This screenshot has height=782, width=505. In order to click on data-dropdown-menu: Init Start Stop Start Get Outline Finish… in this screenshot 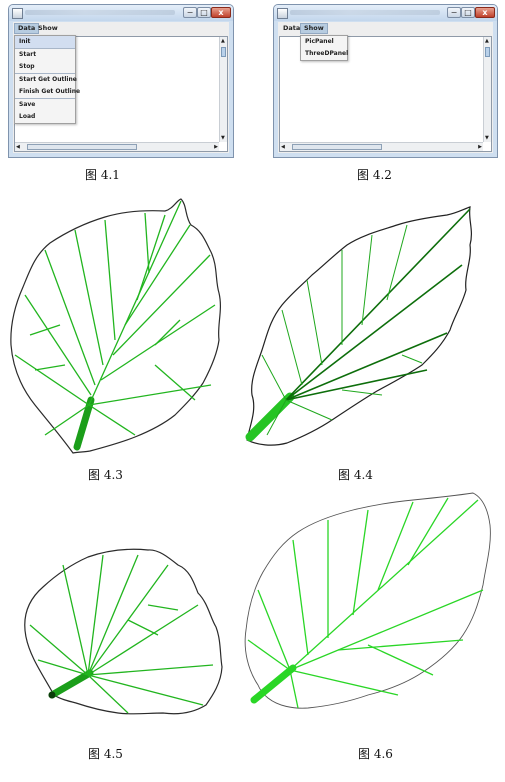, I will do `click(45, 79)`.